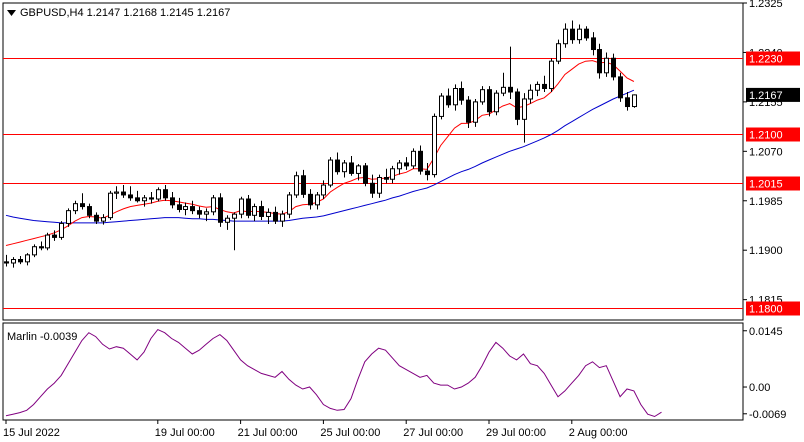 The width and height of the screenshot is (804, 442). What do you see at coordinates (598, 433) in the screenshot?
I see `time-tick-label: 2 Aug 00:00` at bounding box center [598, 433].